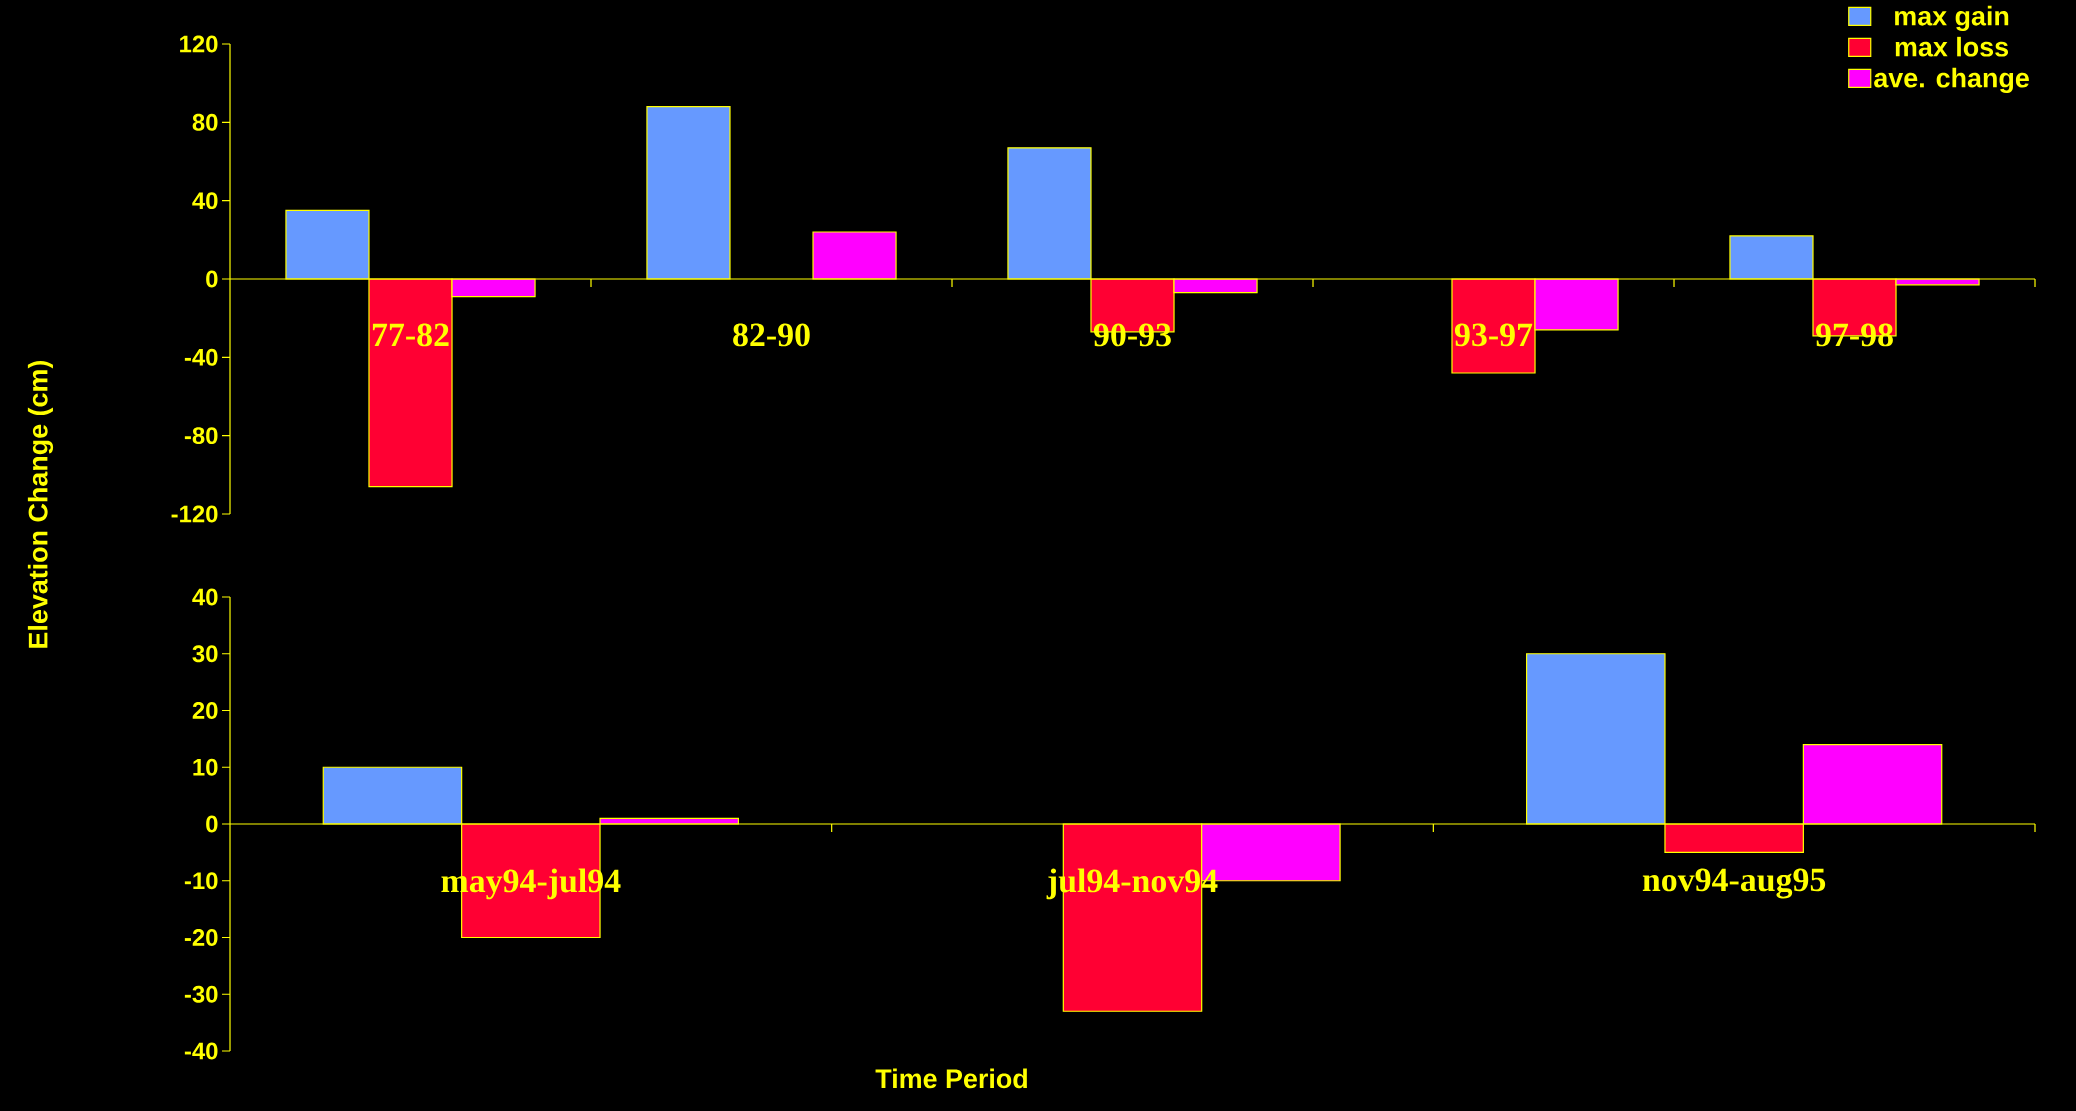 This screenshot has height=1111, width=2076. What do you see at coordinates (201, 436) in the screenshot?
I see `y-tick-label: -80` at bounding box center [201, 436].